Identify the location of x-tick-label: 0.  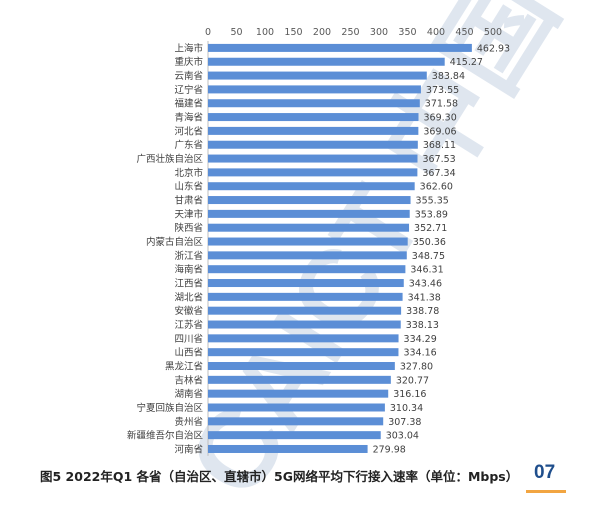
(208, 32).